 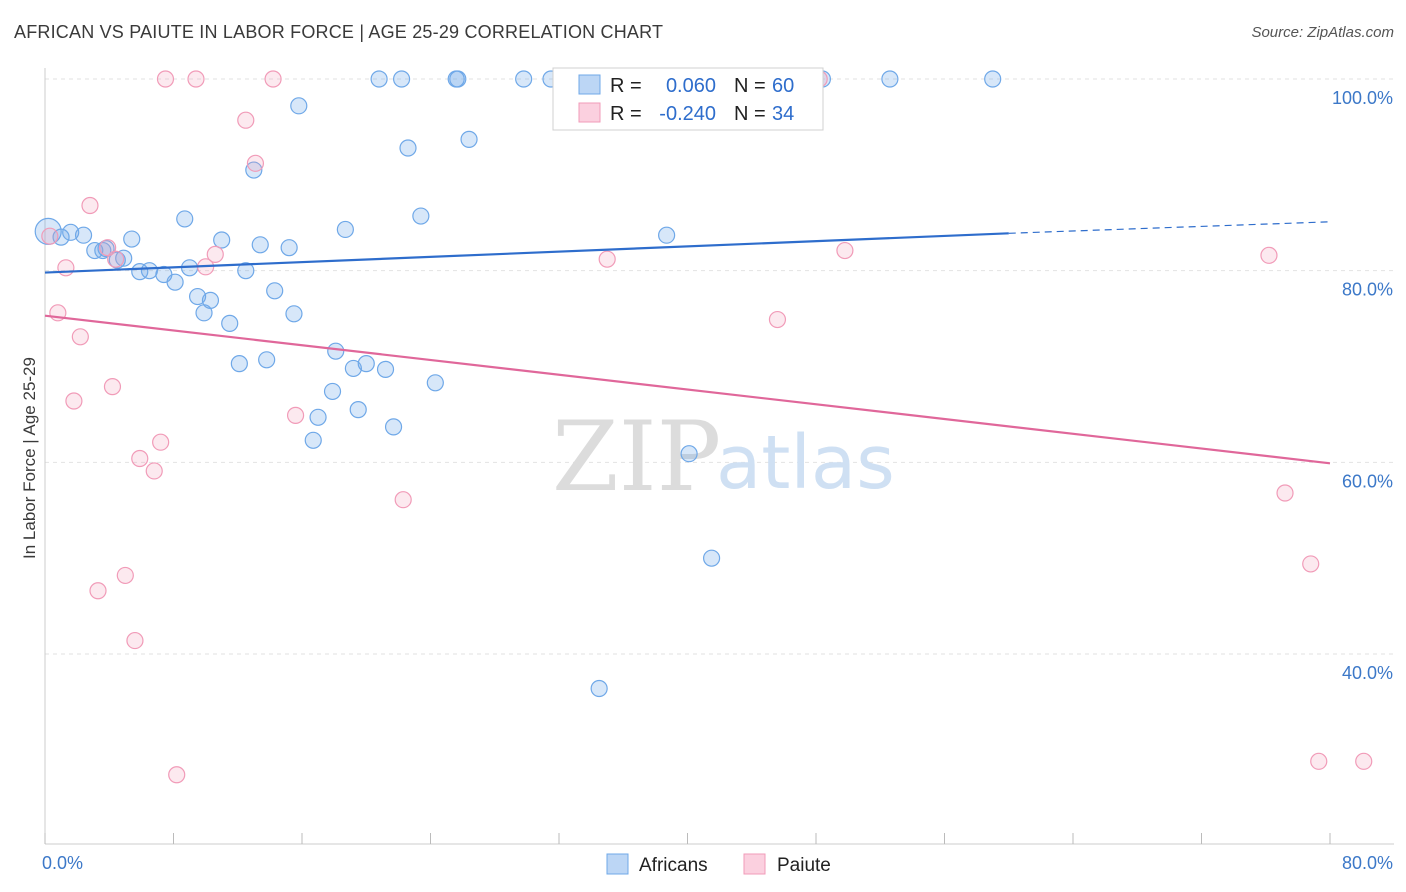 I want to click on watermark-zip: ZIP, so click(x=636, y=457).